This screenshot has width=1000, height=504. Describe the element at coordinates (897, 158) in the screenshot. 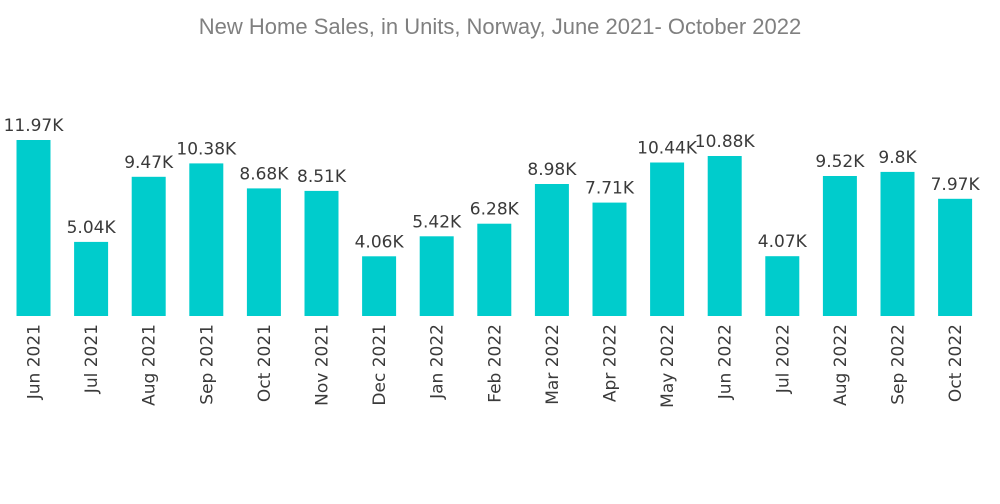

I see `value-label: 9.8K` at that location.